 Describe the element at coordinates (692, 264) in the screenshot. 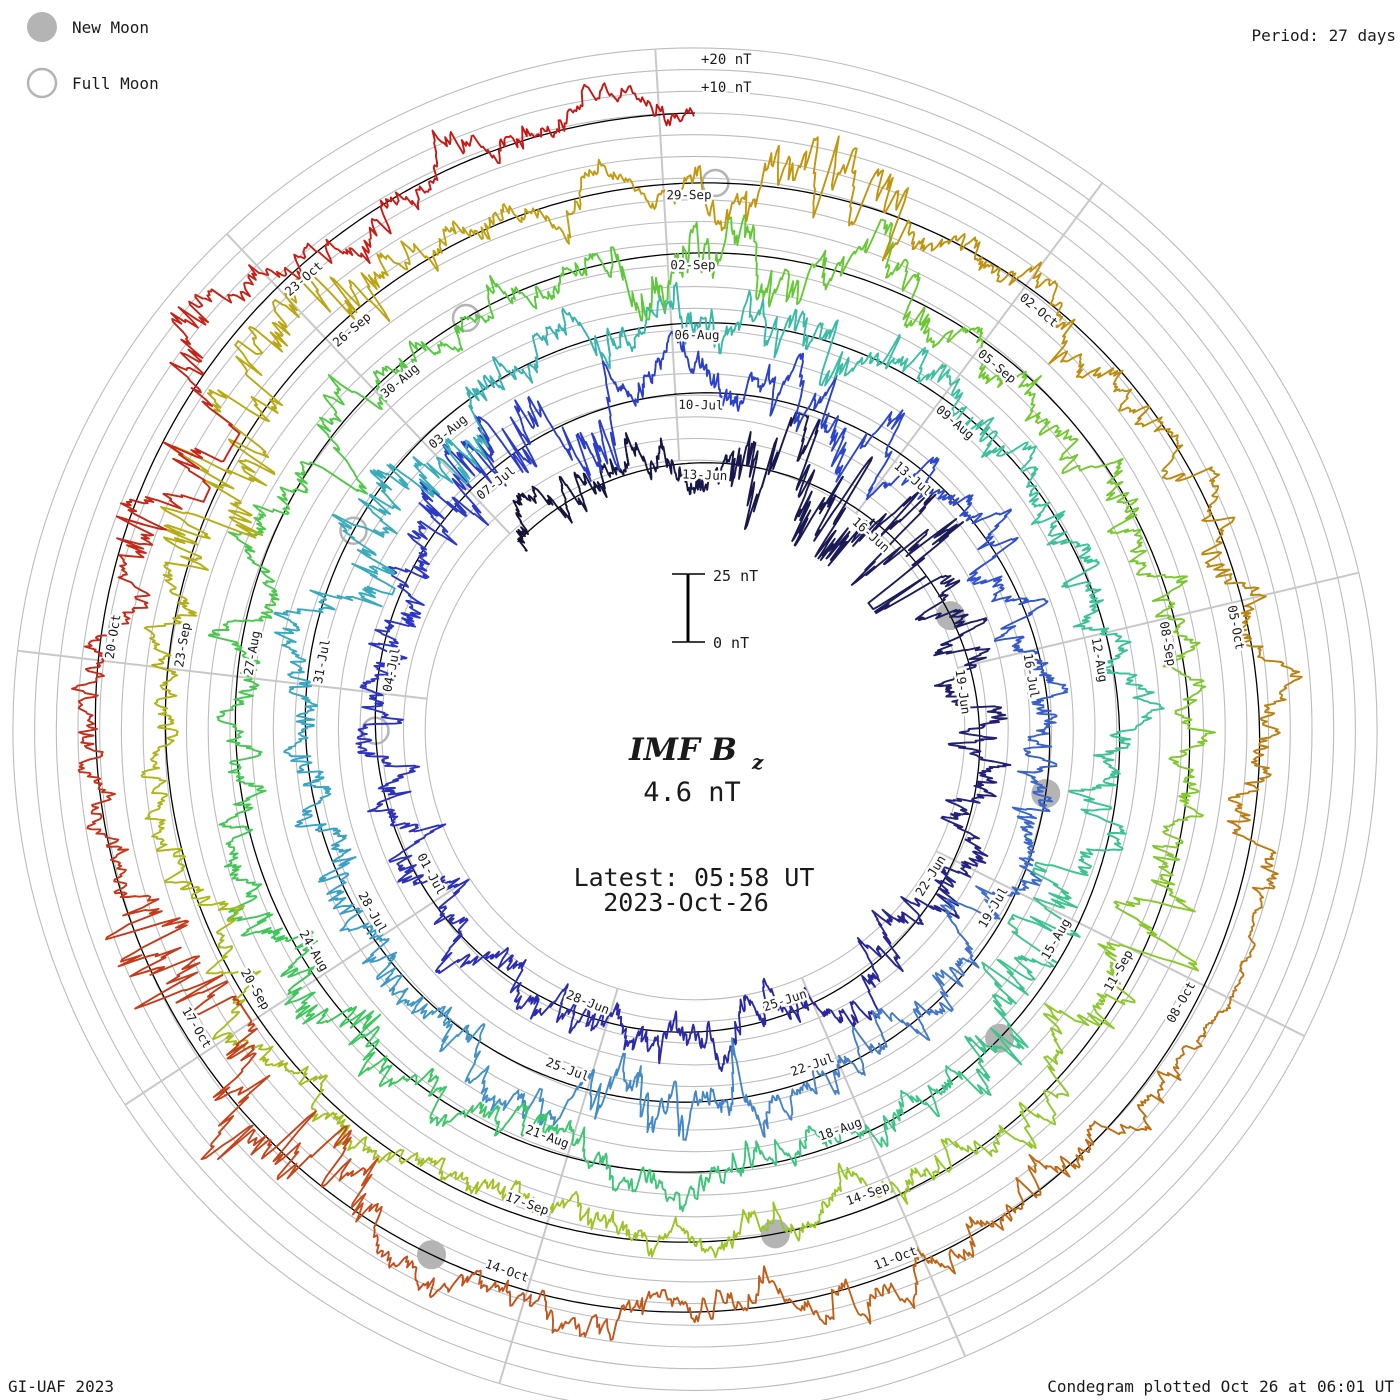

I see `date-label-02-Sep: 02-Sep` at that location.